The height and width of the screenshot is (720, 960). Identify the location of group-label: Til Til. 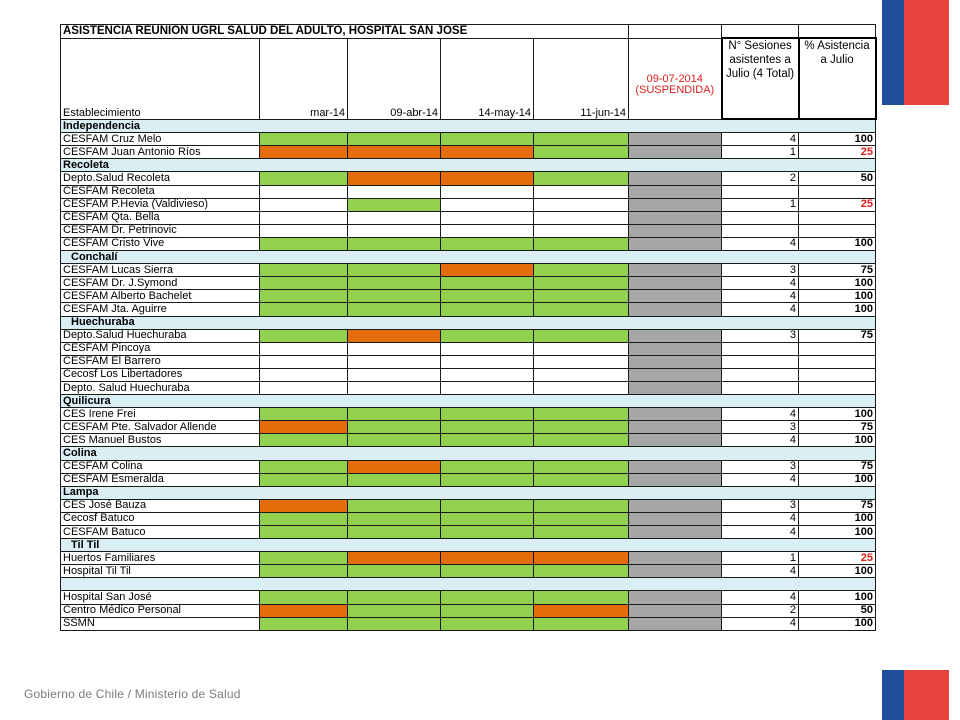
(468, 545).